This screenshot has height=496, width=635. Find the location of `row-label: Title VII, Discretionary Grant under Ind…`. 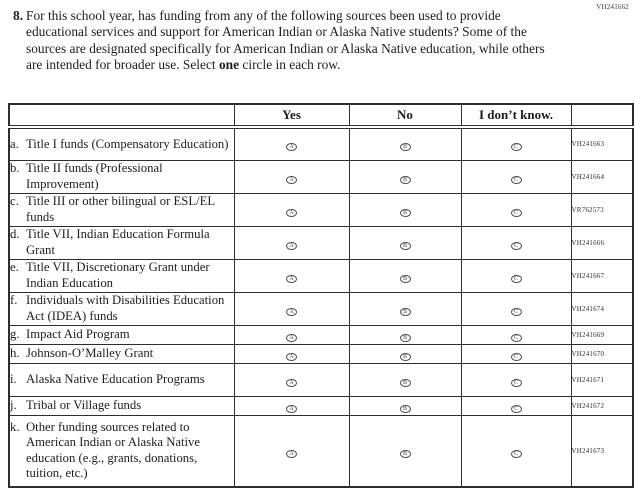

row-label: Title VII, Discretionary Grant under Ind… is located at coordinates (118, 275).